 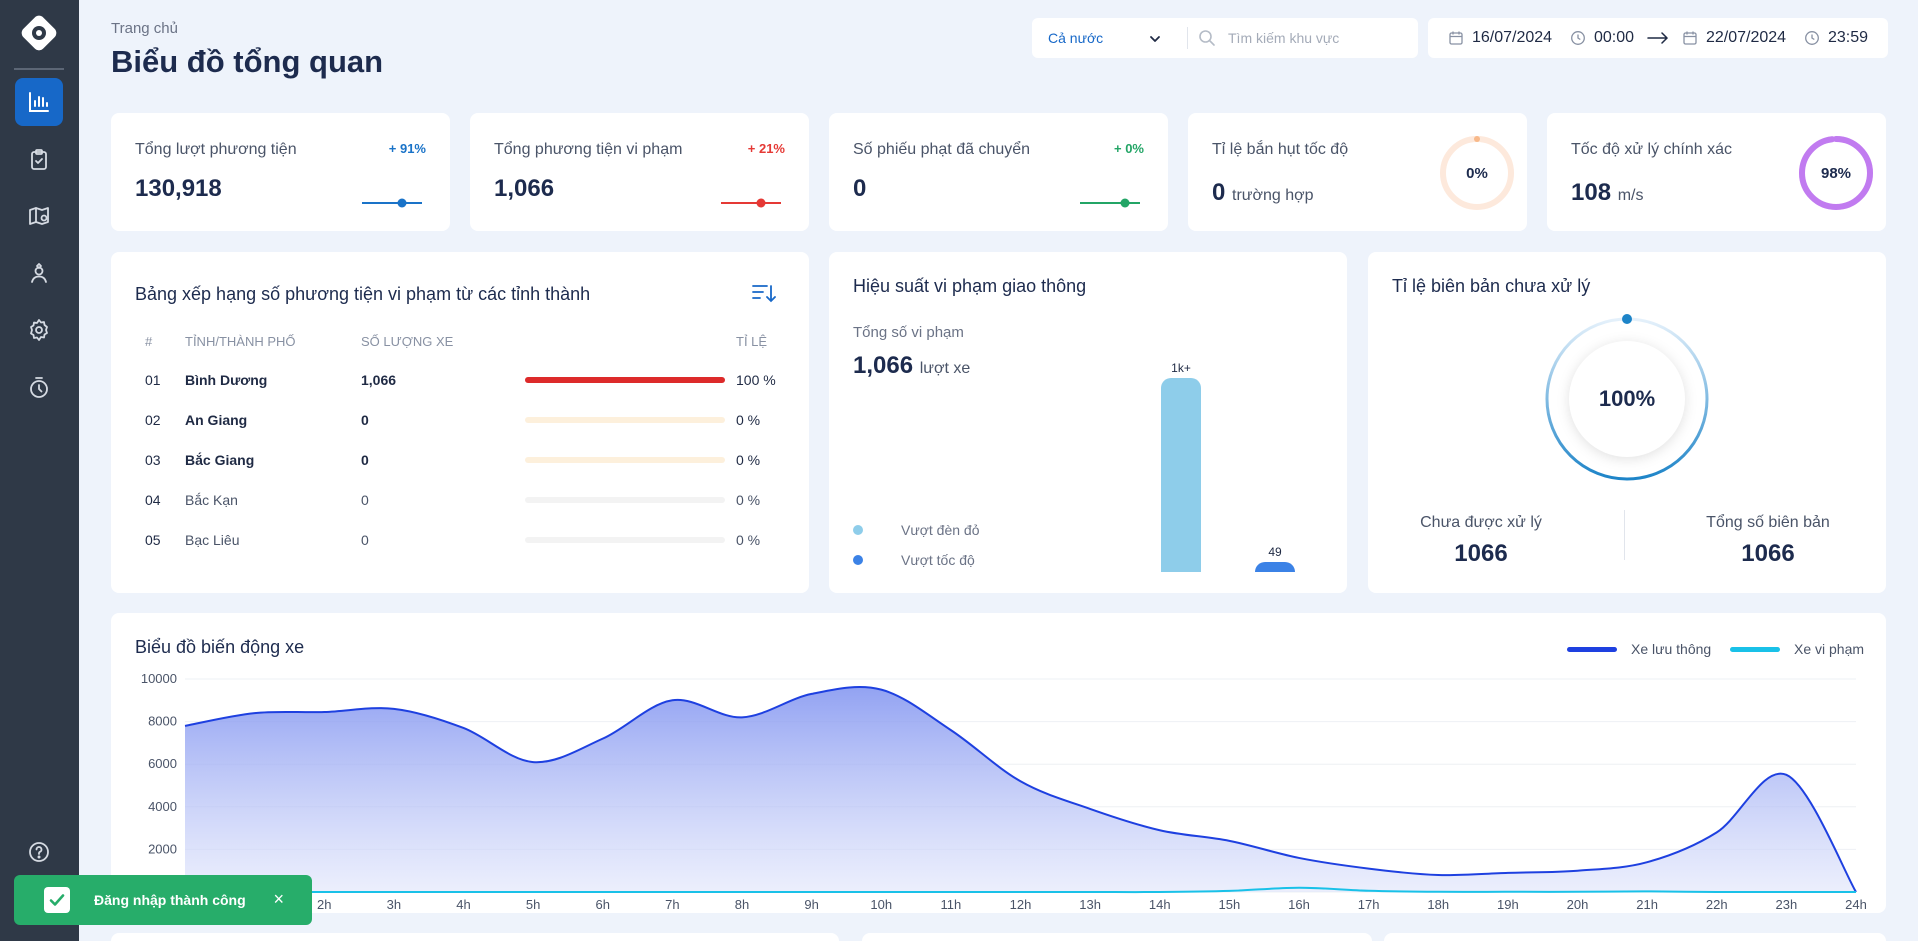 I want to click on kpi-card-tickets: Số phiếu phạt đã chuyển + 0% 0, so click(x=998, y=172).